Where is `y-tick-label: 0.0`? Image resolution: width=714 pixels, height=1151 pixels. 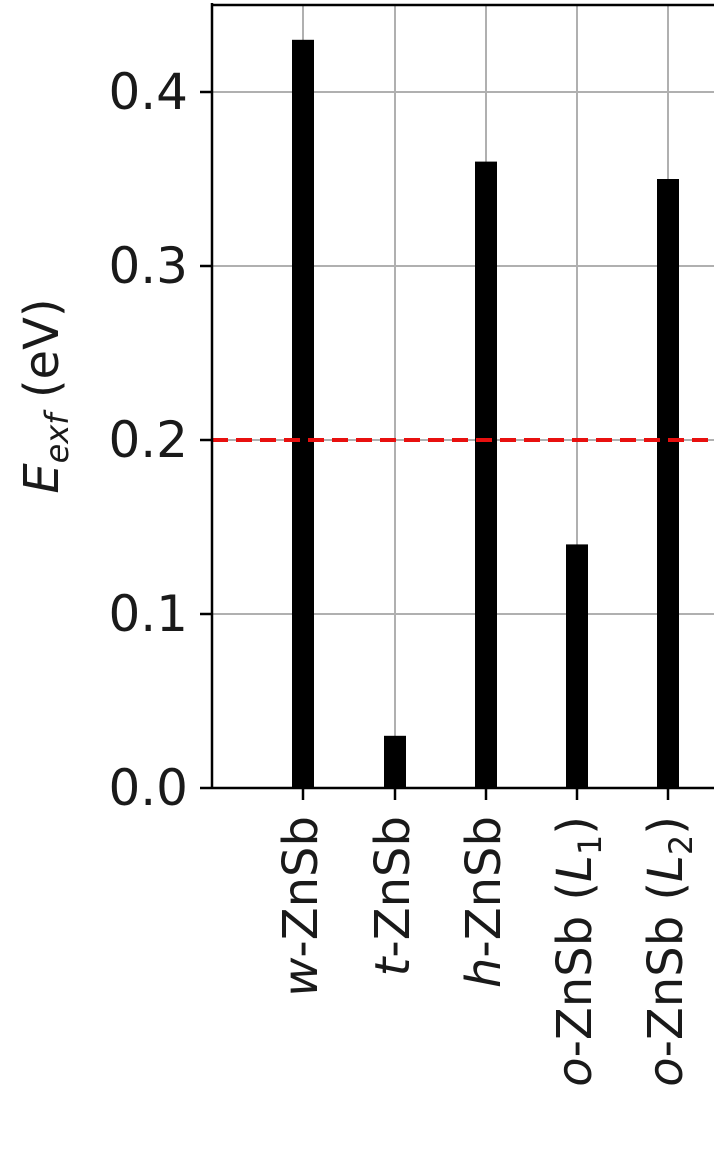
y-tick-label: 0.0 is located at coordinates (148, 788).